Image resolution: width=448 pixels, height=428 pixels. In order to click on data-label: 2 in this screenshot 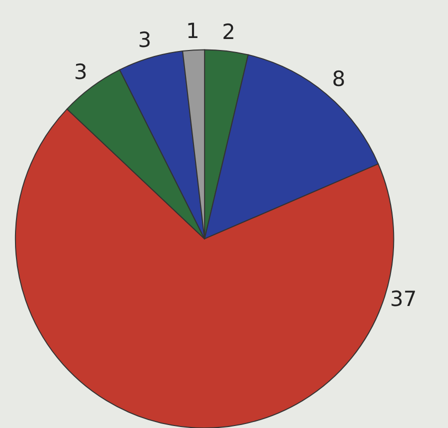, I will do `click(229, 32)`.